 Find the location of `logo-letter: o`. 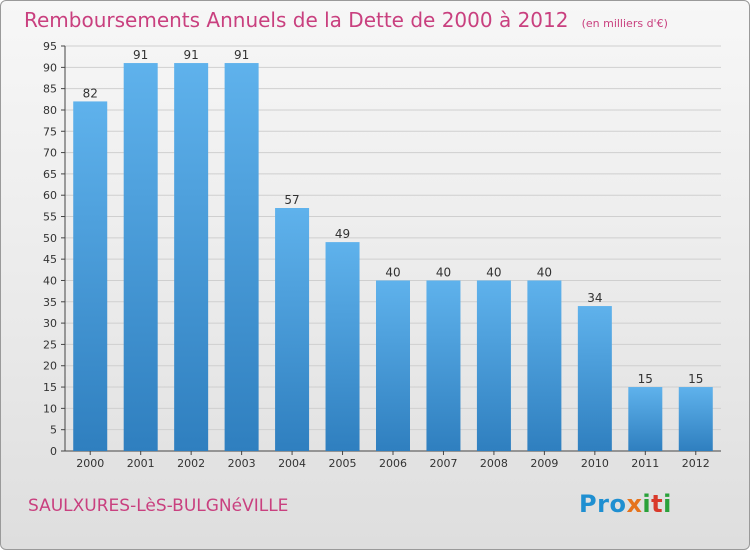

logo-letter: o is located at coordinates (618, 504).